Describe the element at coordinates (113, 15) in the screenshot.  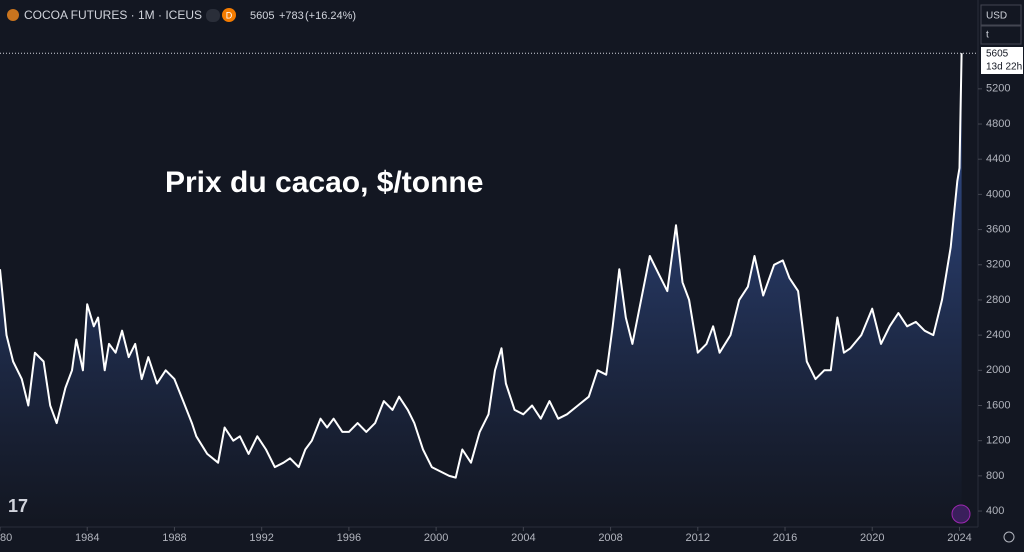
I see `symbol-title: COCOA FUTURES · 1M · ICEUS` at that location.